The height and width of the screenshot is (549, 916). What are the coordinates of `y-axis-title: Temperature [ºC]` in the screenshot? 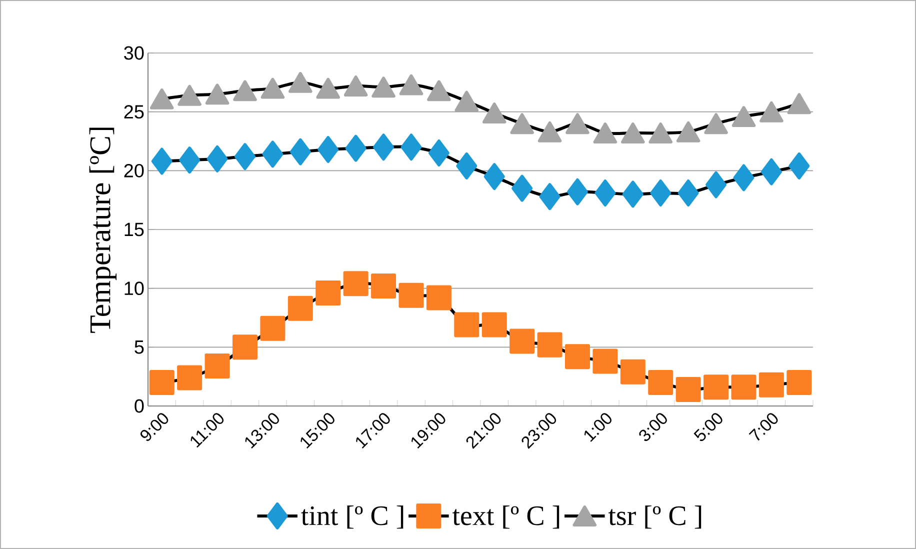 It's located at (103, 230).